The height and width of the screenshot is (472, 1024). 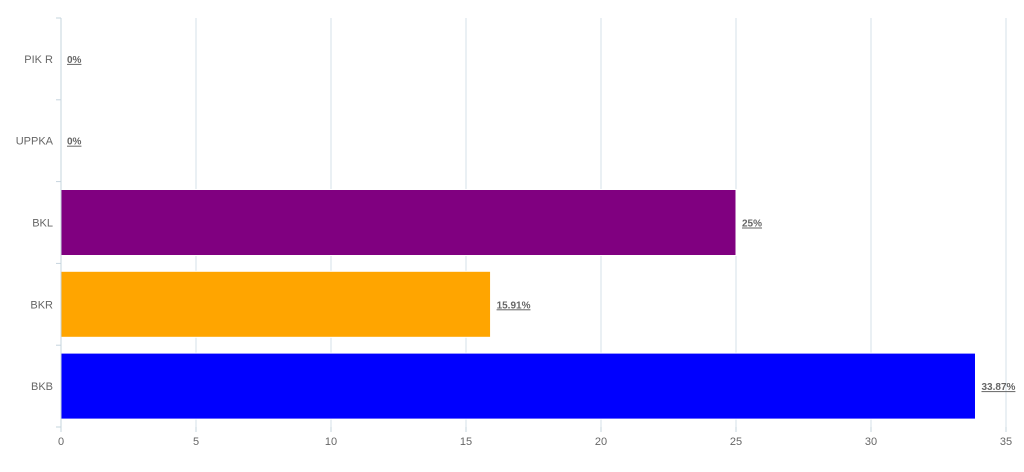 What do you see at coordinates (38, 60) in the screenshot?
I see `y-tick-label: PIK R` at bounding box center [38, 60].